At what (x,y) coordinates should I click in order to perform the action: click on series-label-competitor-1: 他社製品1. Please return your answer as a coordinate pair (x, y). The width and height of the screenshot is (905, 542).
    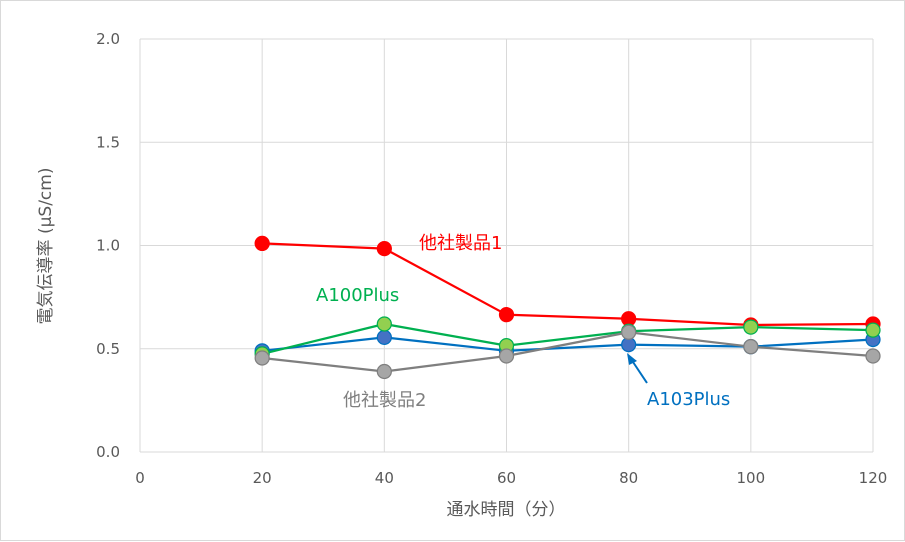
    Looking at the image, I should click on (460, 243).